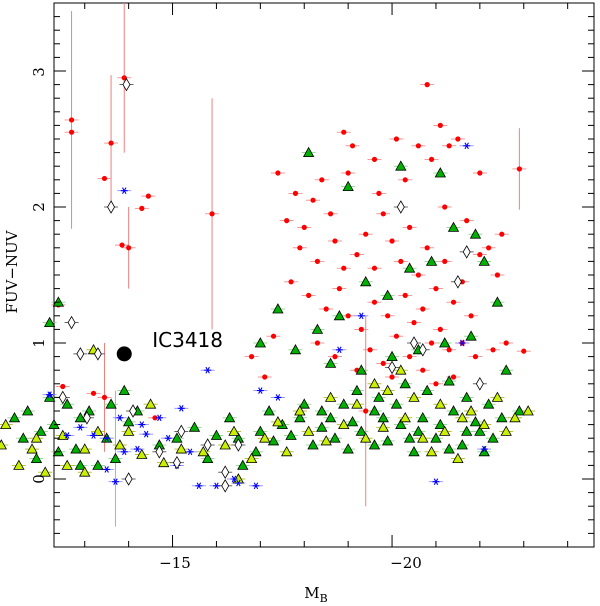 The image size is (600, 606). Describe the element at coordinates (187, 340) in the screenshot. I see `annotation-ic3418: IC3418` at that location.